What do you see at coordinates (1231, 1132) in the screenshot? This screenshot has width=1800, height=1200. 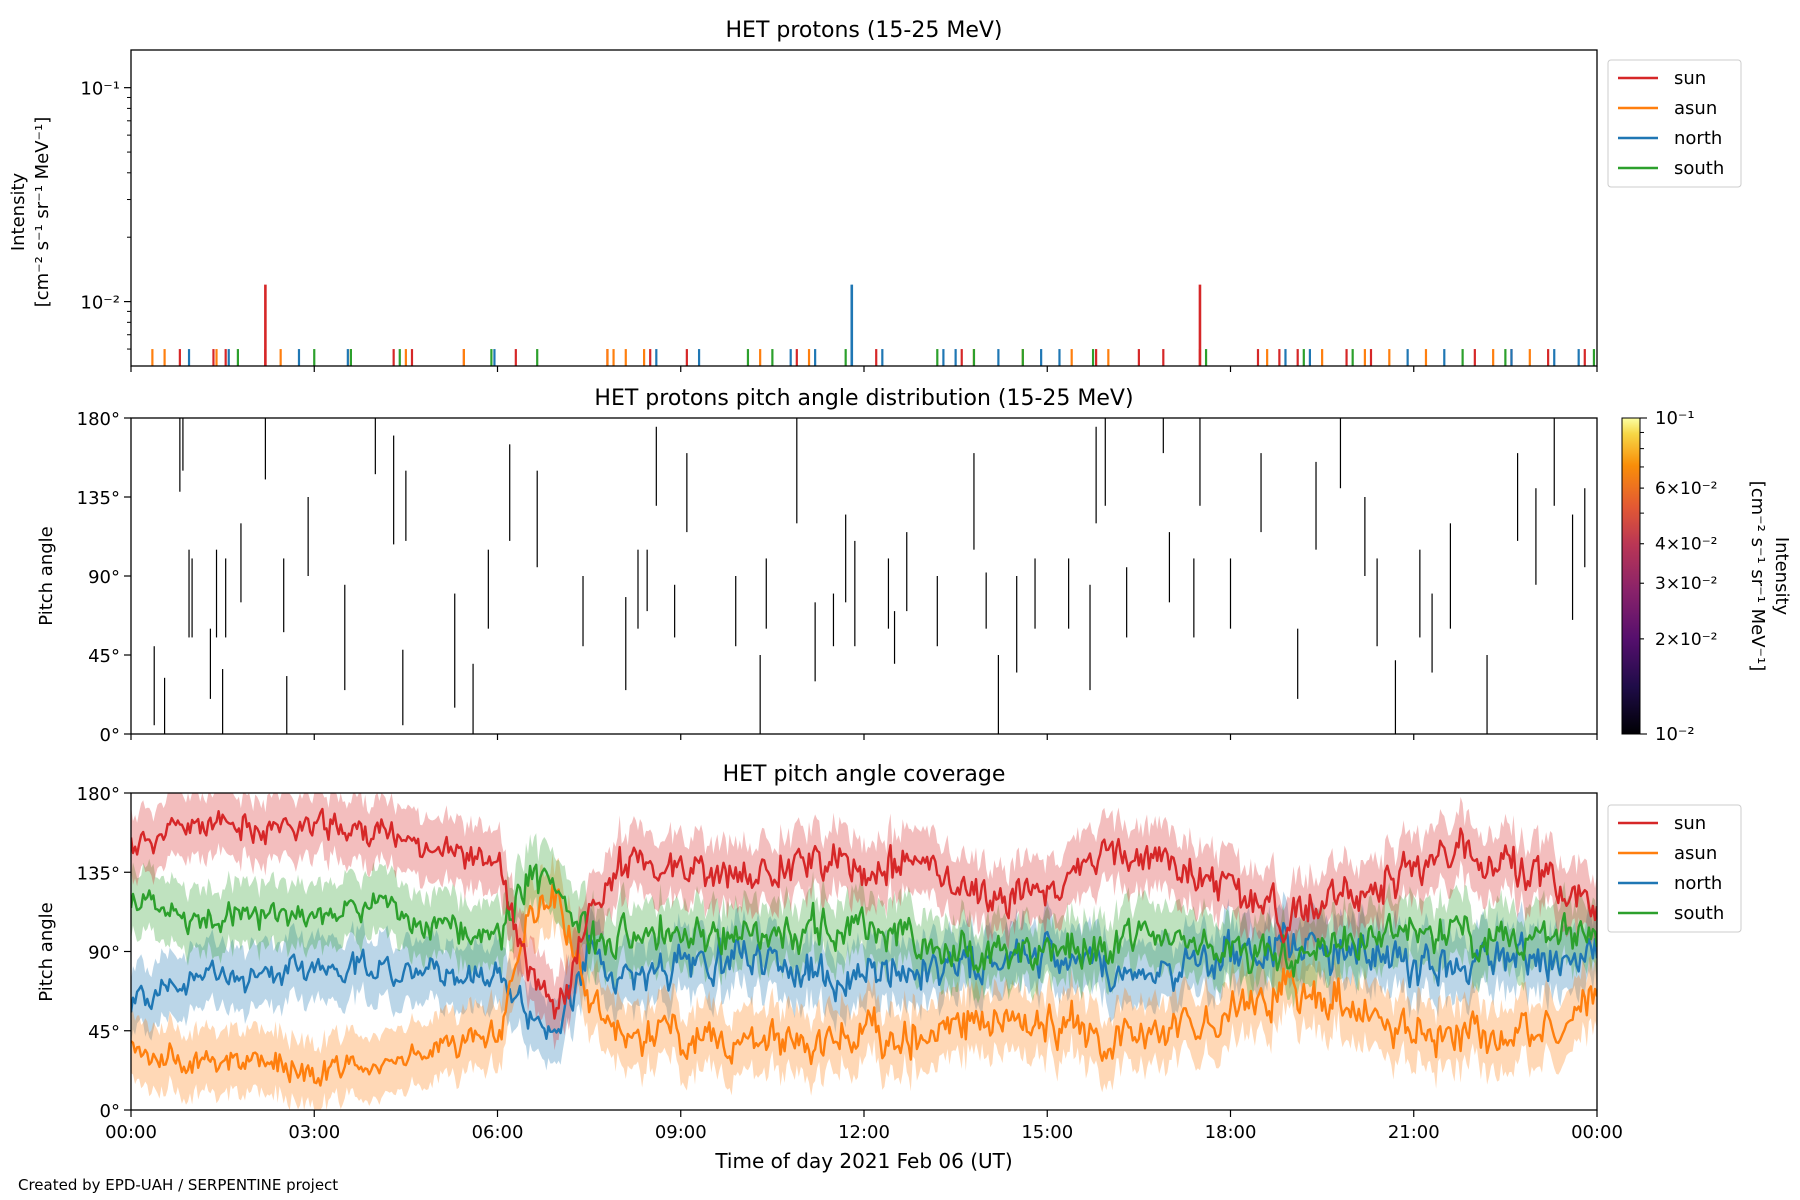 I see `xtick-label: 18:00` at bounding box center [1231, 1132].